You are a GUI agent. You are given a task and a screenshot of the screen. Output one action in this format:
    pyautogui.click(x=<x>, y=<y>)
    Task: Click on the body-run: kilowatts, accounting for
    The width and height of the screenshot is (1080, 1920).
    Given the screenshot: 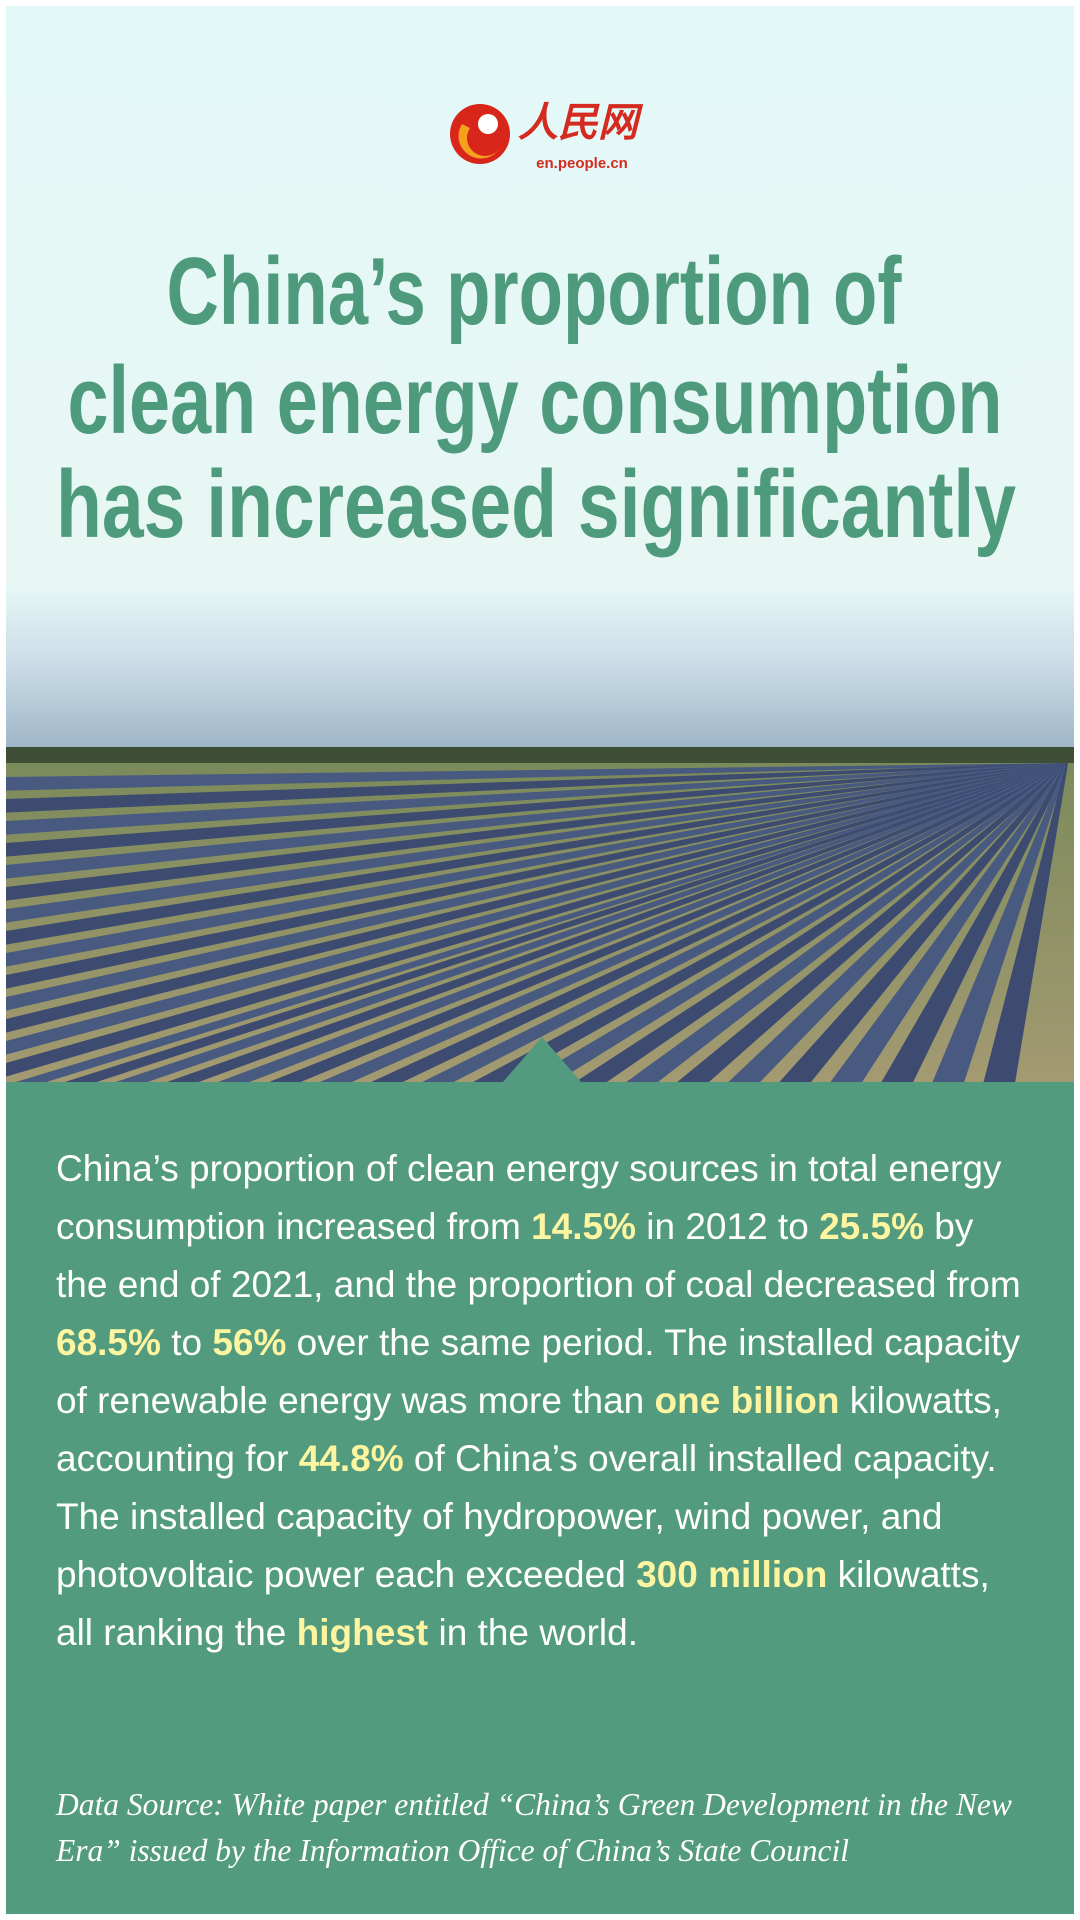 What is the action you would take?
    pyautogui.click(x=529, y=1429)
    